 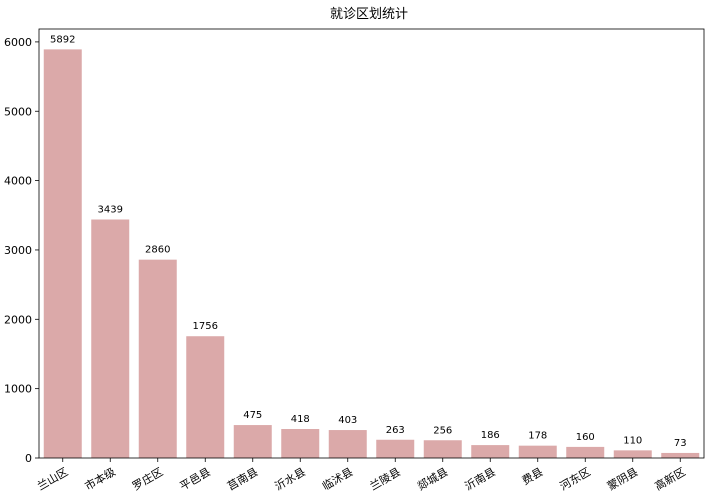 What do you see at coordinates (537, 436) in the screenshot?
I see `data-label-11: 178` at bounding box center [537, 436].